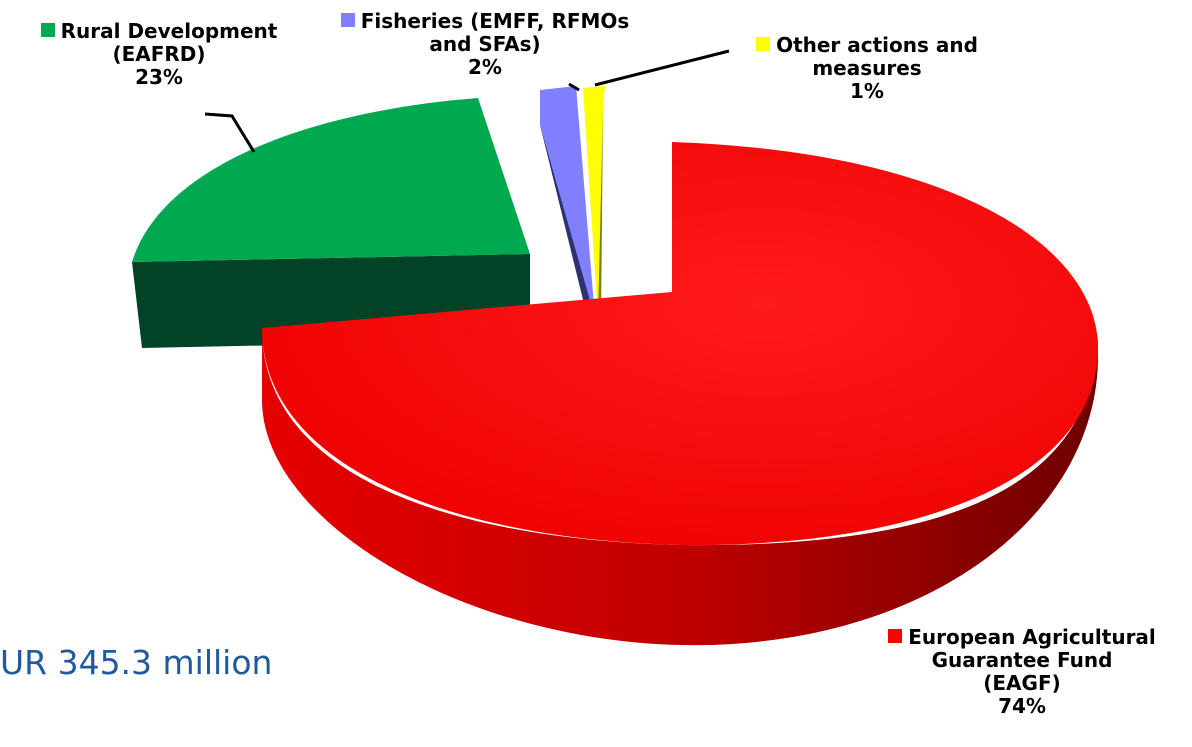 The width and height of the screenshot is (1192, 747). I want to click on label-rural-development: Rural Development (EAFRD) 23%, so click(159, 54).